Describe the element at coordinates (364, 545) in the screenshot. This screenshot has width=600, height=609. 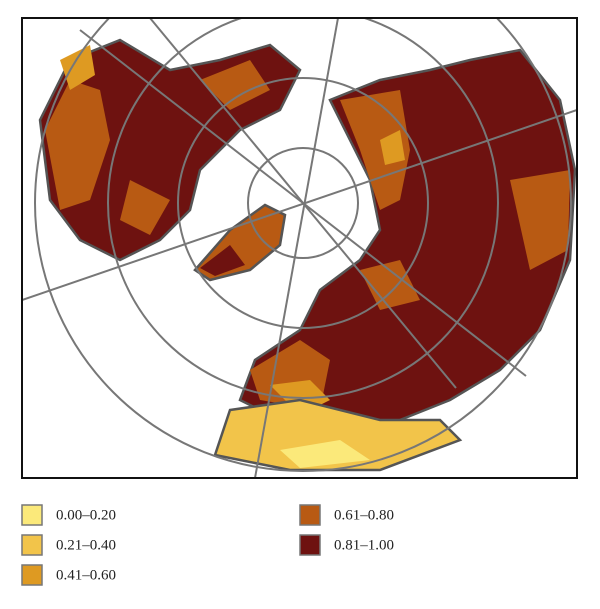
I see `legend-label: 0.81–1.00` at that location.